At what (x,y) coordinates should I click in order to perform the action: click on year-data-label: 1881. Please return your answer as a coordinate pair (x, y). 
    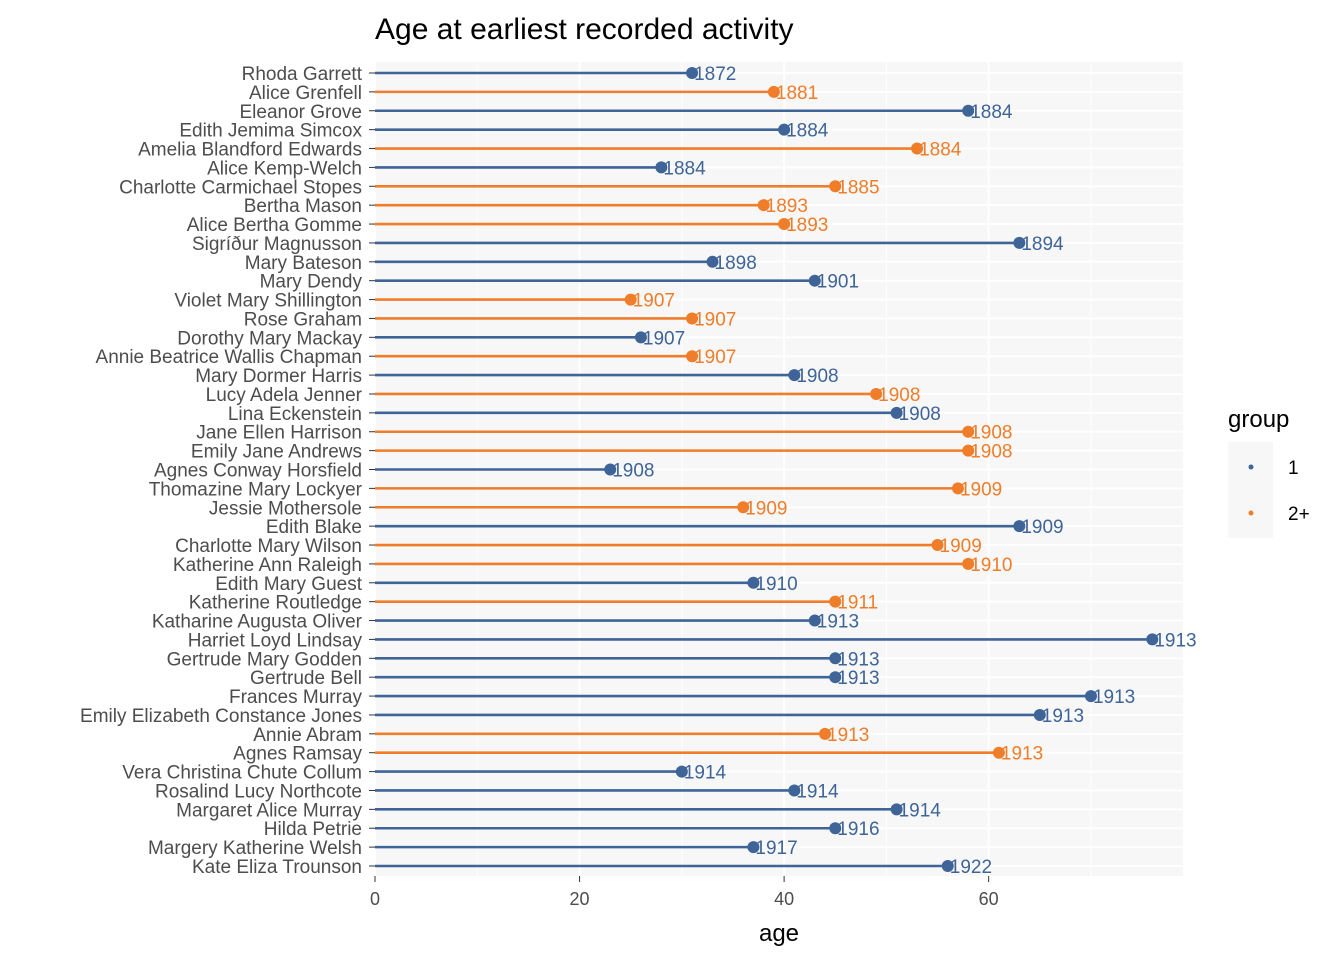
    Looking at the image, I should click on (797, 93).